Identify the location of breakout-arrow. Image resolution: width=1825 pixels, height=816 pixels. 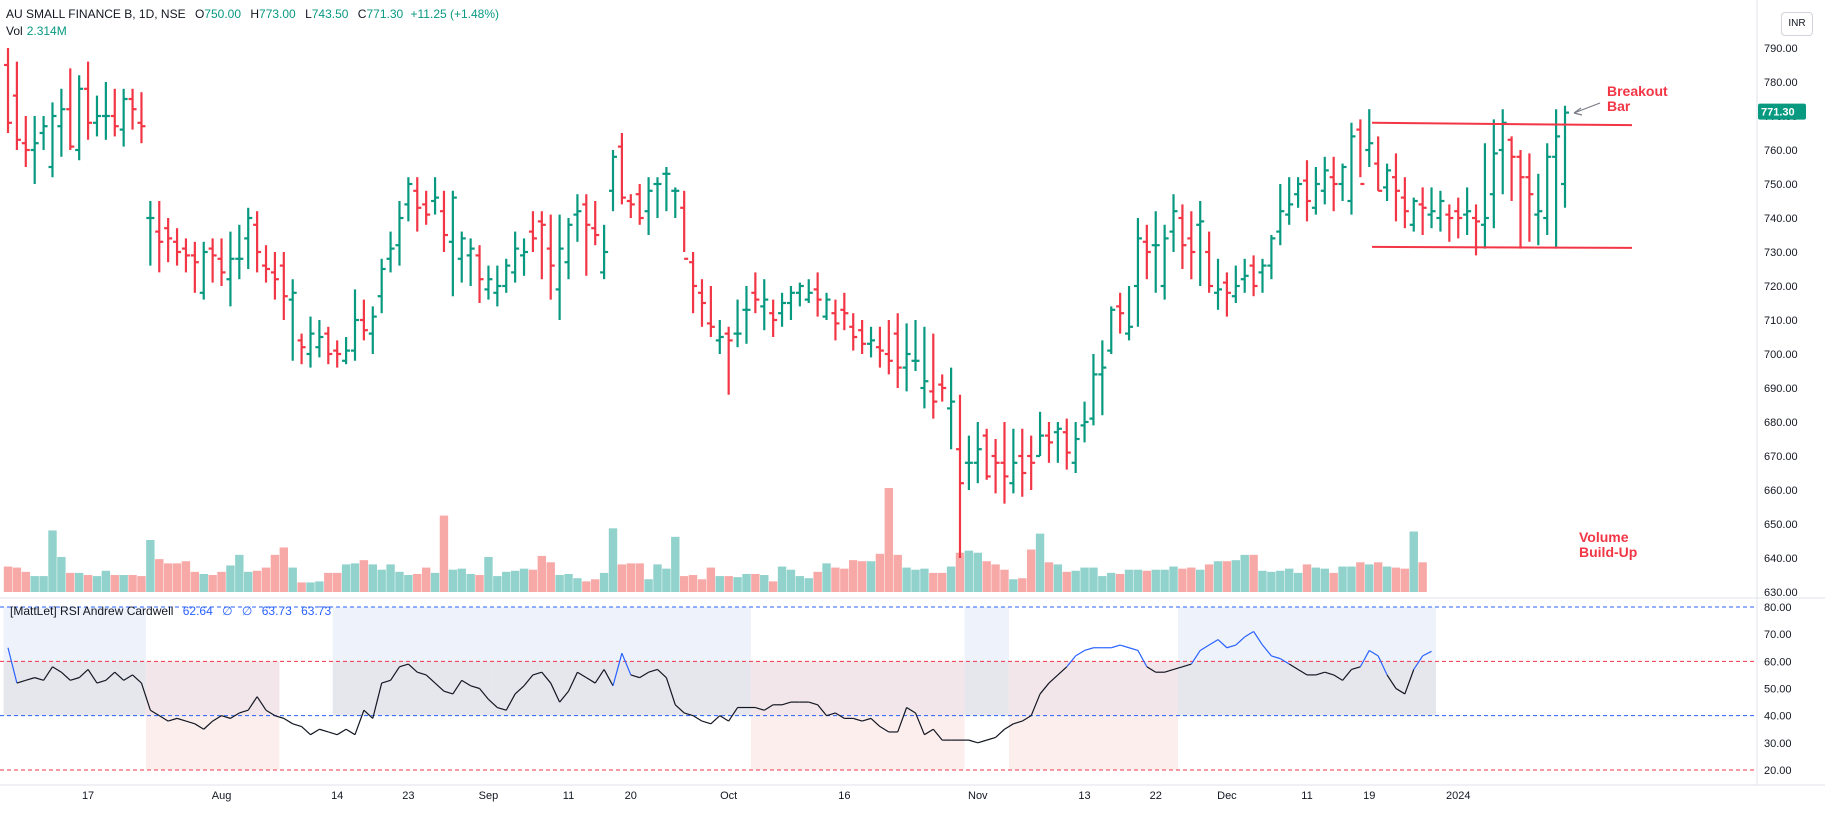
(1587, 109).